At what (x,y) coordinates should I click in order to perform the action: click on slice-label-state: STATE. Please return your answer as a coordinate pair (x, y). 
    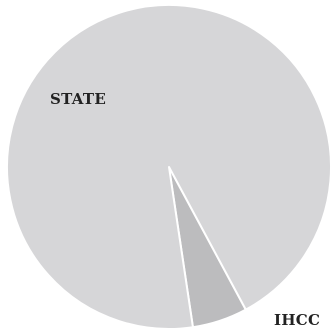
    Looking at the image, I should click on (78, 99).